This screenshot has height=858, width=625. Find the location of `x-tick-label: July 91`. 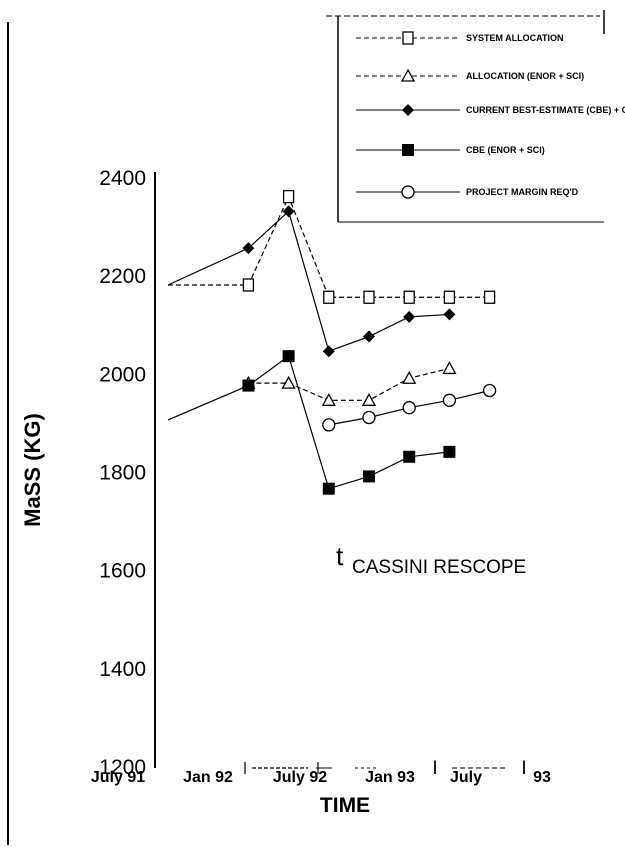

x-tick-label: July 91 is located at coordinates (118, 777).